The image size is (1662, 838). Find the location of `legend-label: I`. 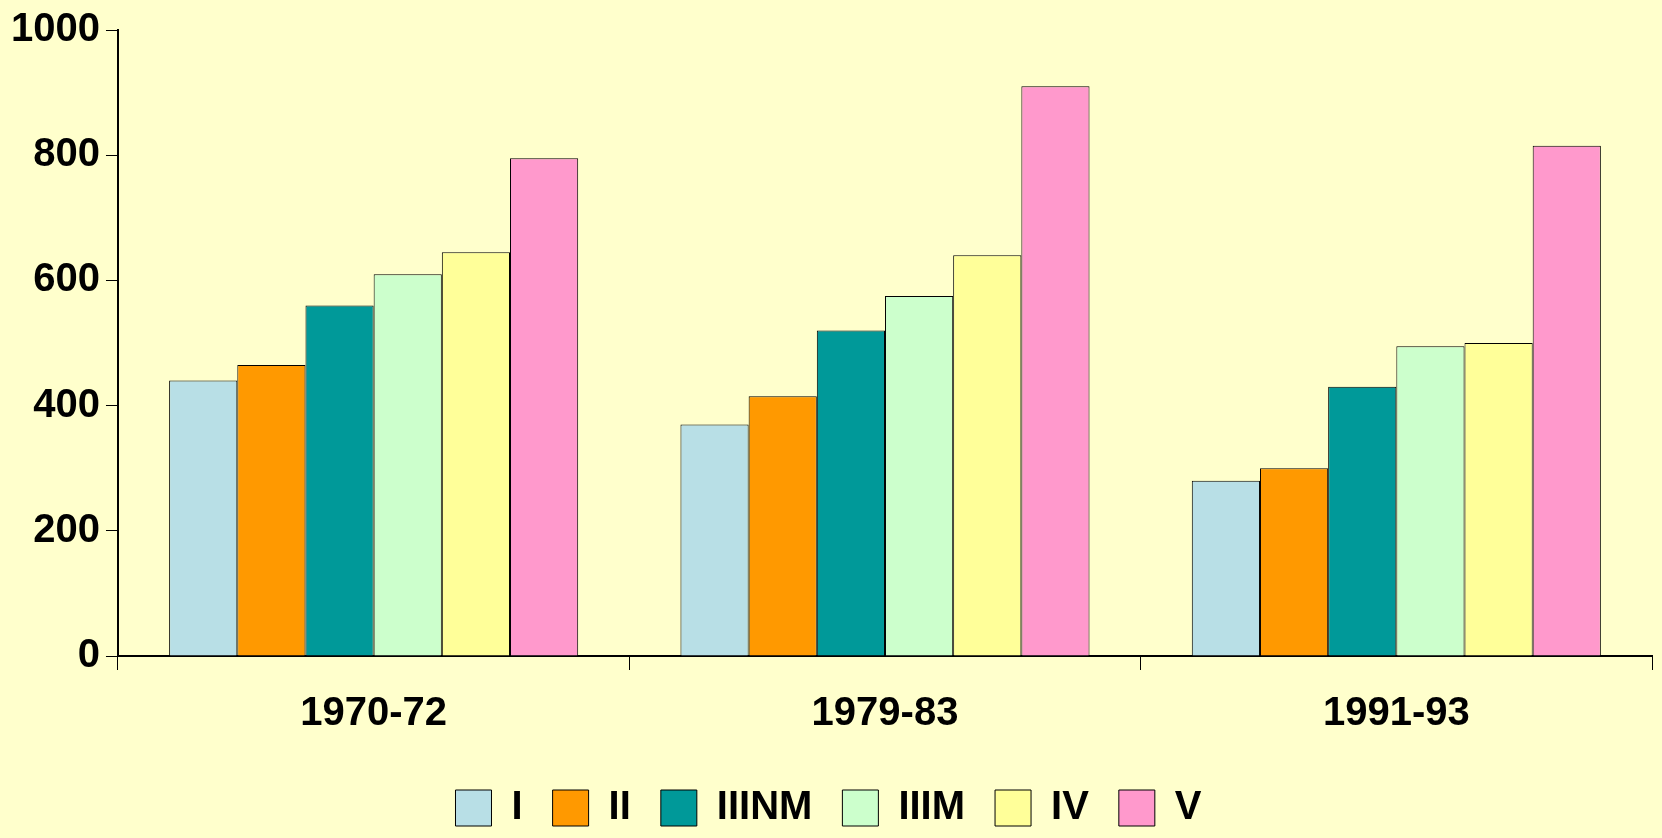

legend-label: I is located at coordinates (517, 805).